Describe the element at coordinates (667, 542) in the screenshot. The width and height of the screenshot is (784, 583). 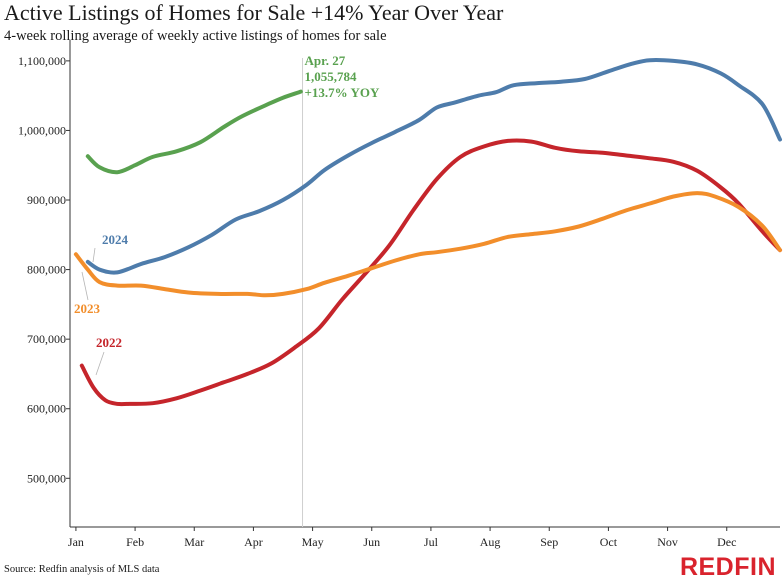
I see `x-tick-label: Nov` at that location.